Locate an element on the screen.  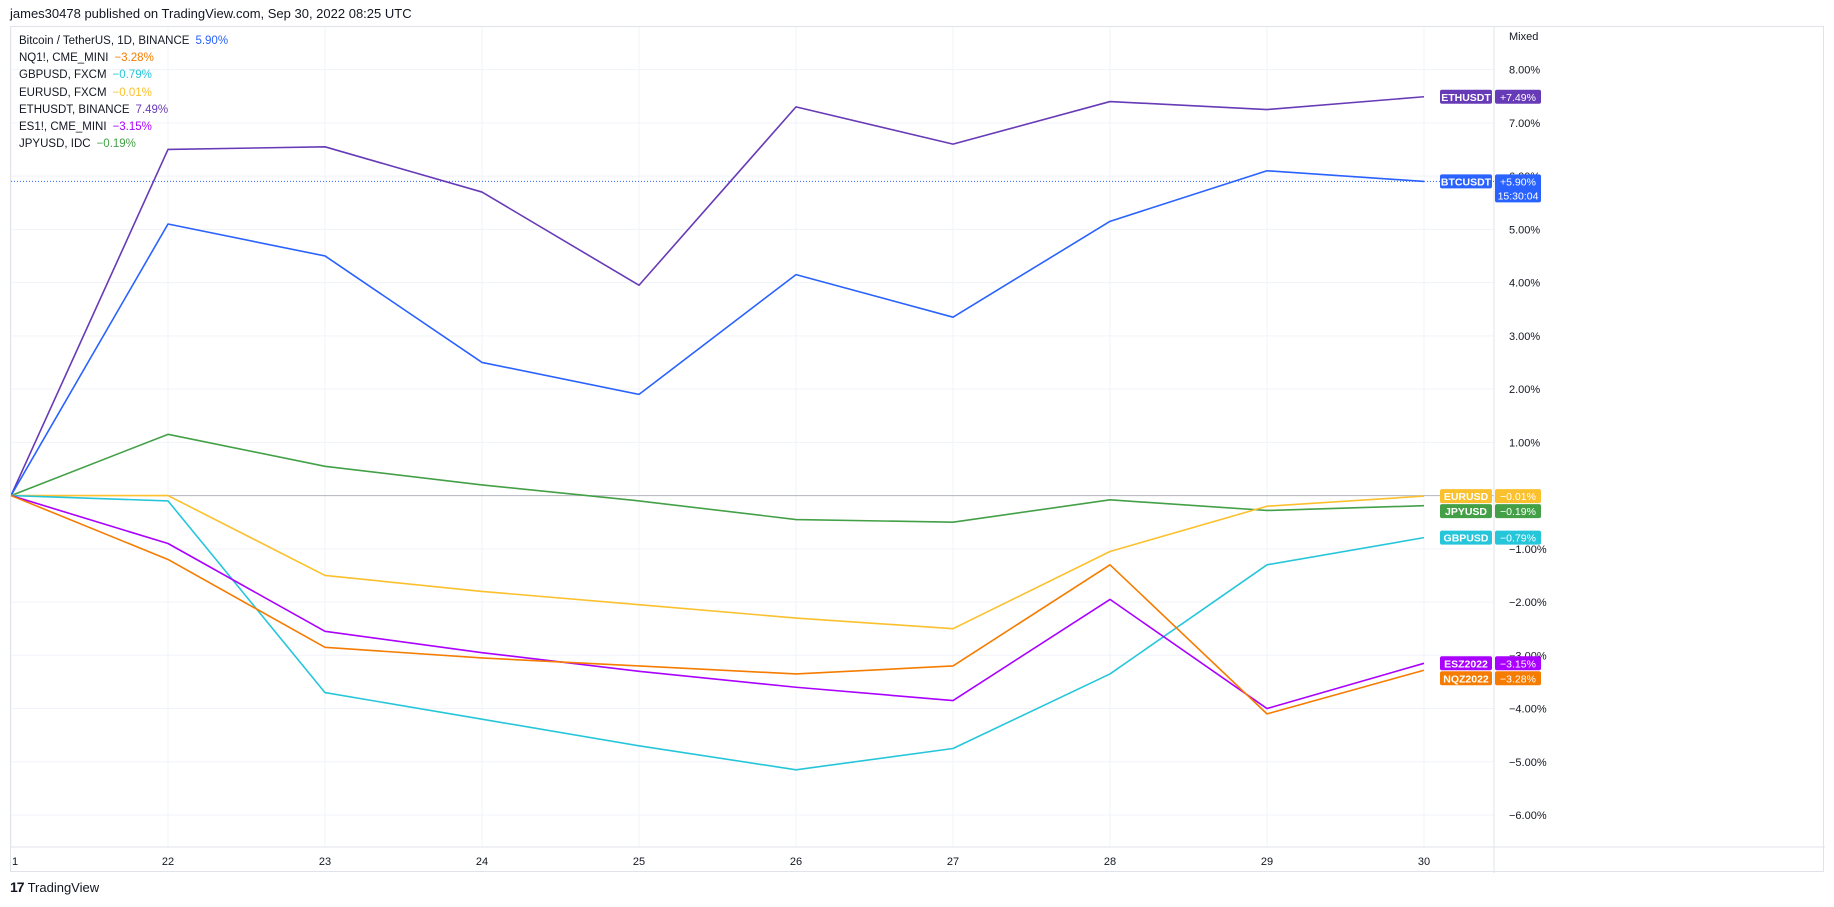
legend-item: EURUSD, FXCM −0.01% is located at coordinates (123, 93).